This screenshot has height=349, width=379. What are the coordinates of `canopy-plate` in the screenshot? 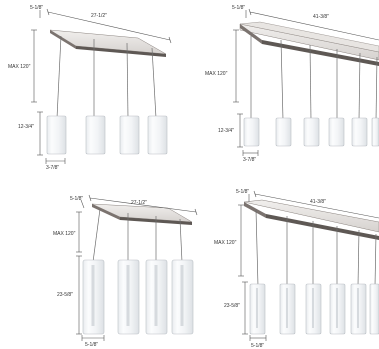 It's located at (311, 216).